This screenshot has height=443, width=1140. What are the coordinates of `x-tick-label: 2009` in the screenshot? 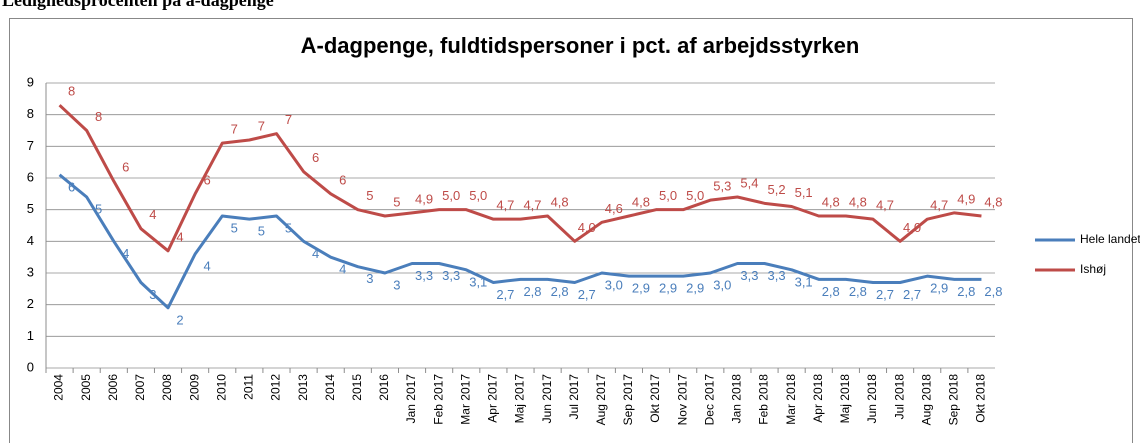 It's located at (194, 387).